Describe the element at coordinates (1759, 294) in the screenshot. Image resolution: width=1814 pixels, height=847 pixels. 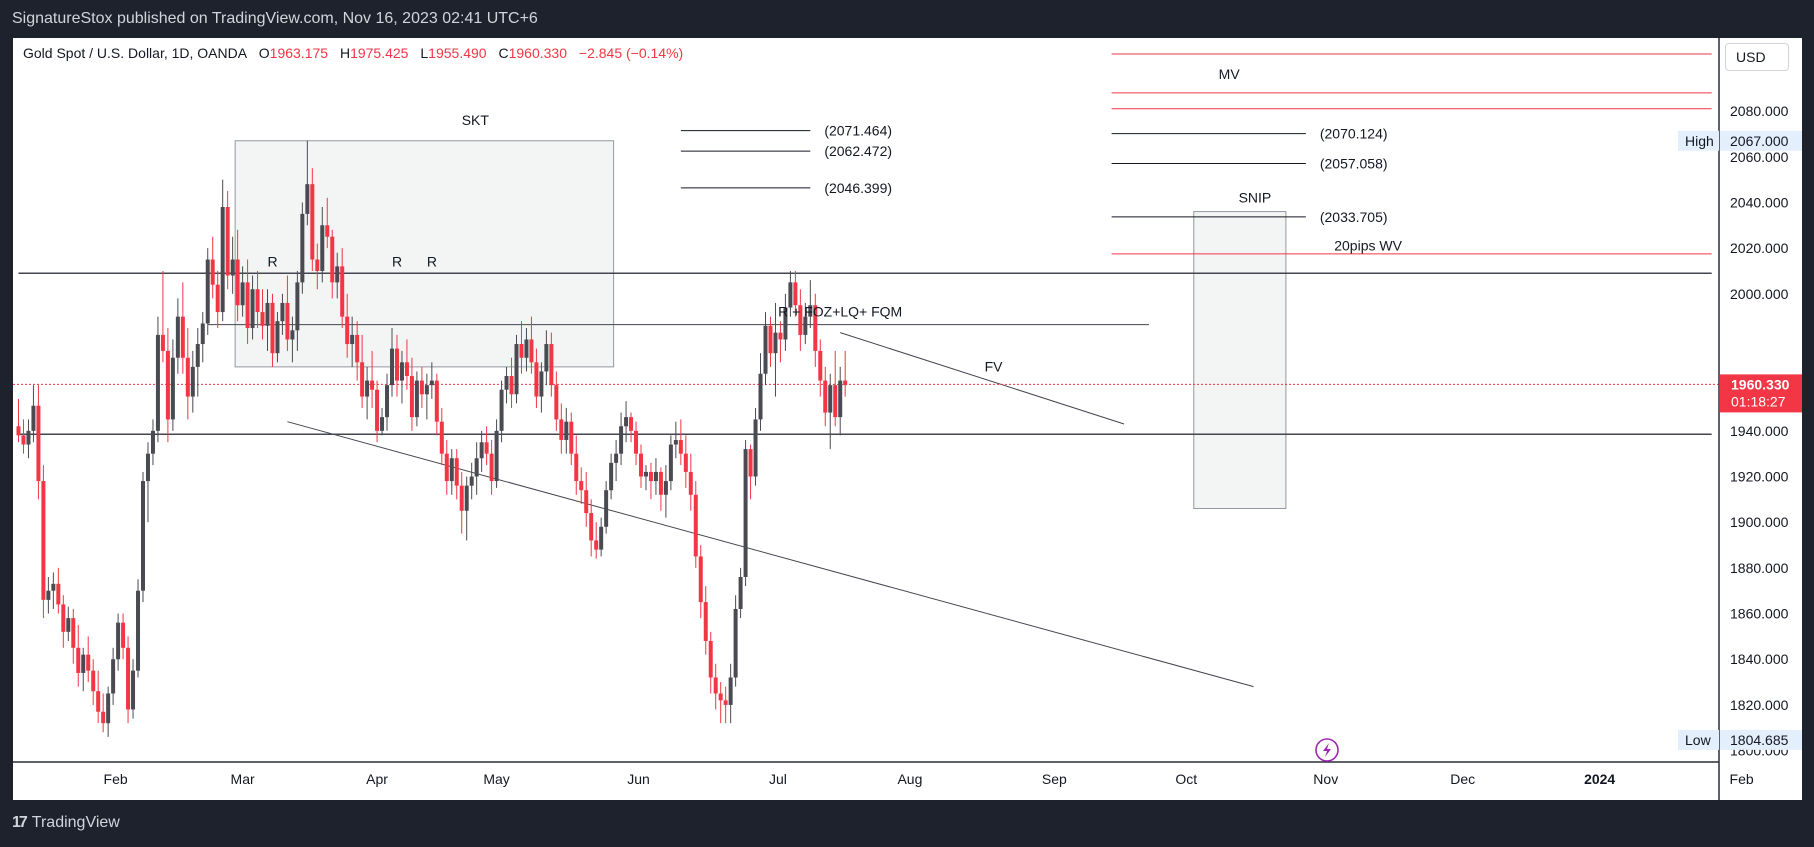
I see `y-tick-label: 2000.000` at that location.